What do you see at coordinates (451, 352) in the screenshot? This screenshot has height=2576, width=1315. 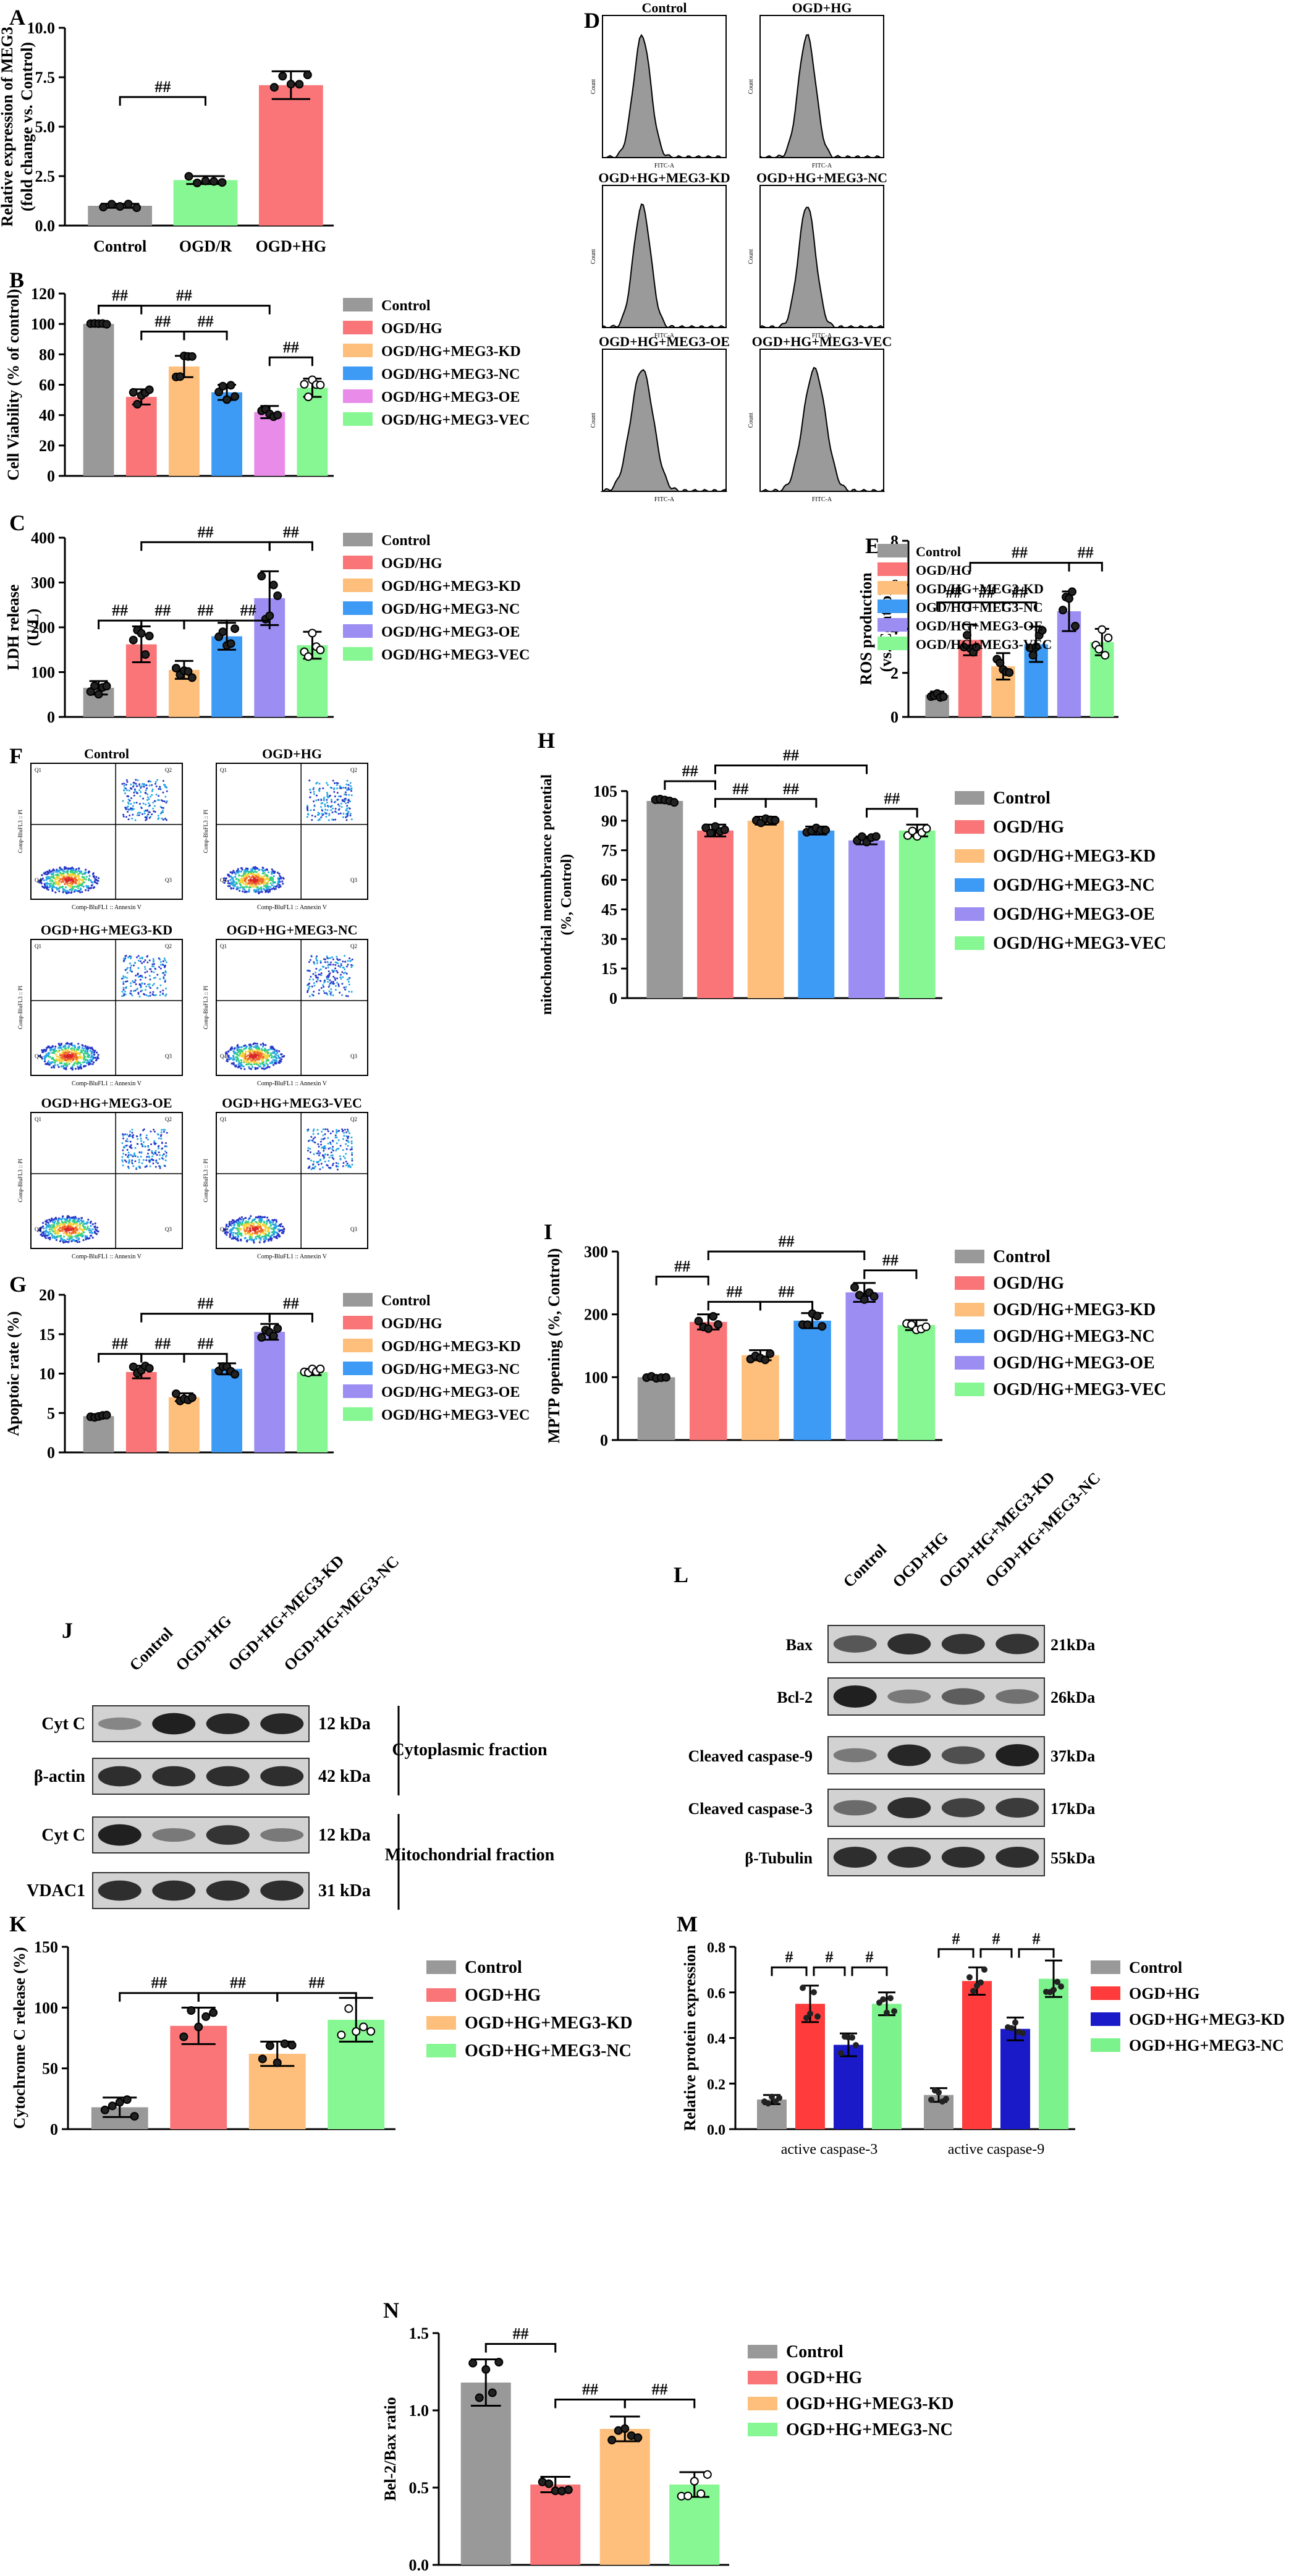 I see `legend-entry: OGD/HG+MEG3-KD` at bounding box center [451, 352].